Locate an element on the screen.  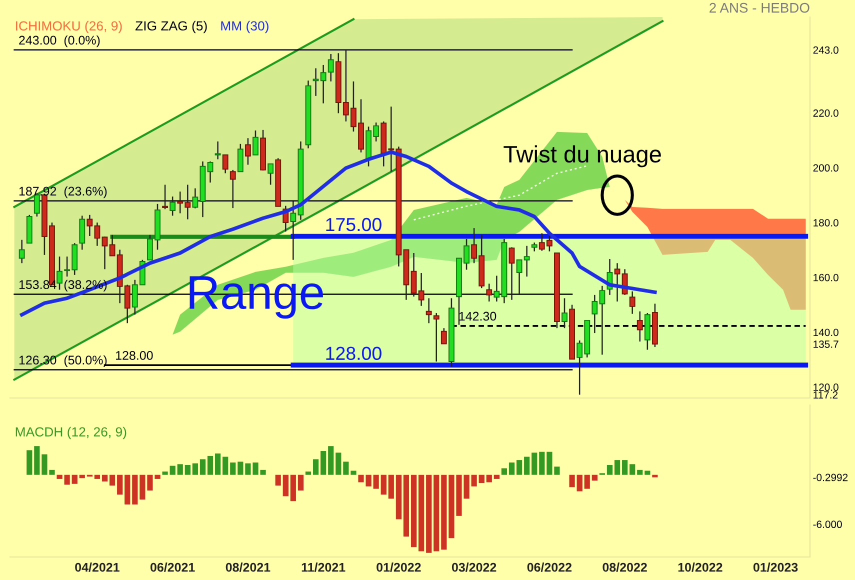
x-tick-label: 06/2022 is located at coordinates (549, 567).